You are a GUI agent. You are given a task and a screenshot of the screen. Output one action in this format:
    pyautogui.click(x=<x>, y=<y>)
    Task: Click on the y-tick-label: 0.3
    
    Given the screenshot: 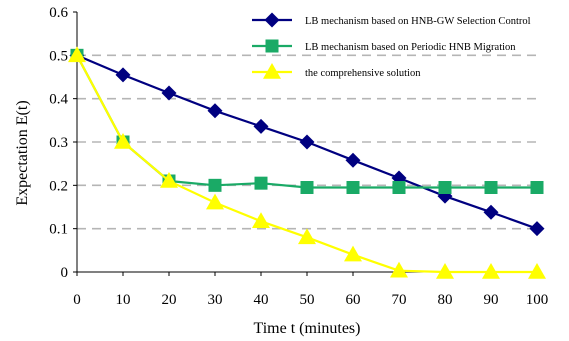 What is the action you would take?
    pyautogui.click(x=58, y=143)
    